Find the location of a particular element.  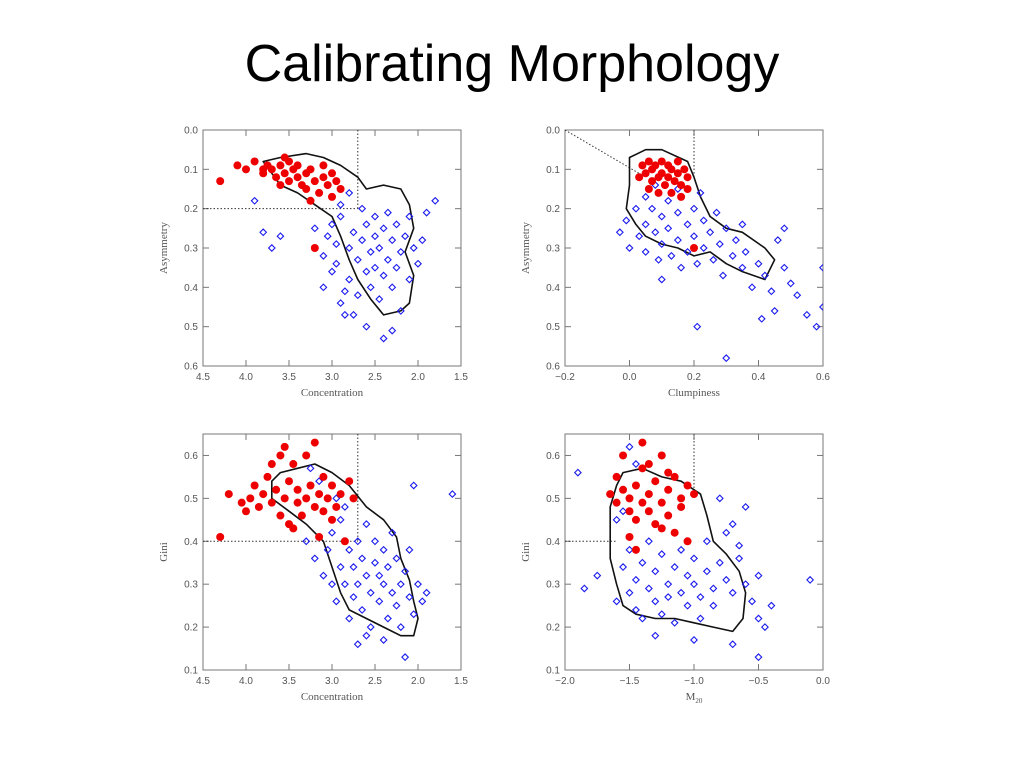

reference-line is located at coordinates (605, 154).